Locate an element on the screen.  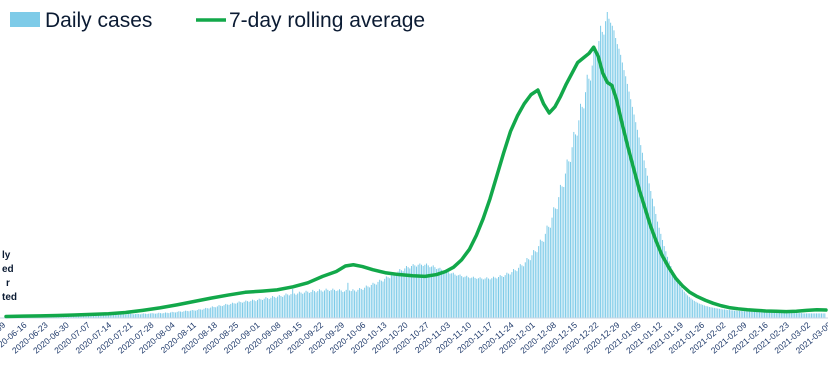
legend-swatch-daily-cases is located at coordinates (25, 19).